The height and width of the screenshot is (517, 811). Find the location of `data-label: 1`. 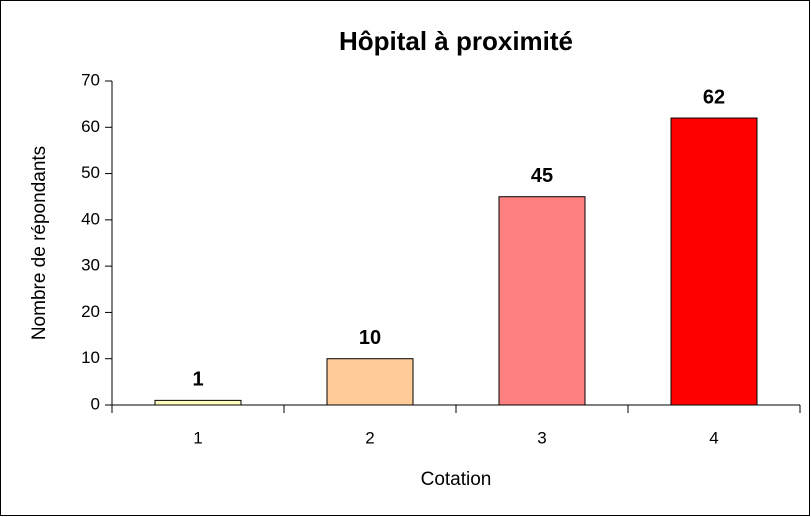

data-label: 1 is located at coordinates (197, 380).